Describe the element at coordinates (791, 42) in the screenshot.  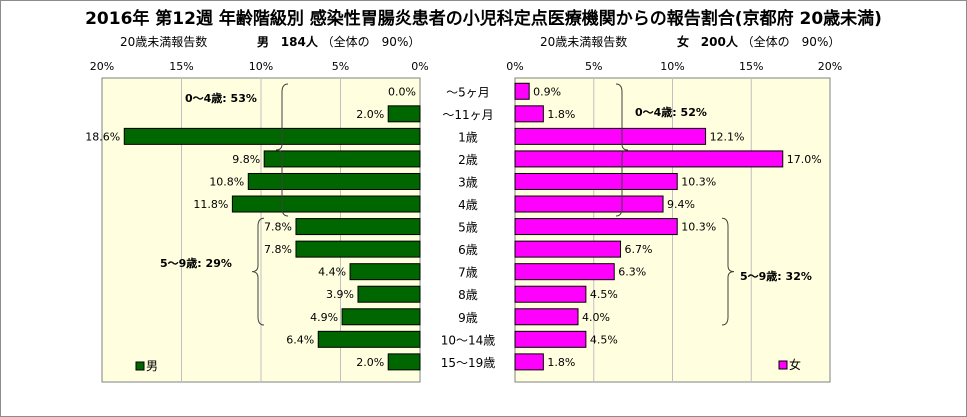
I see `right-header-ratio: （全体の 90%）` at that location.